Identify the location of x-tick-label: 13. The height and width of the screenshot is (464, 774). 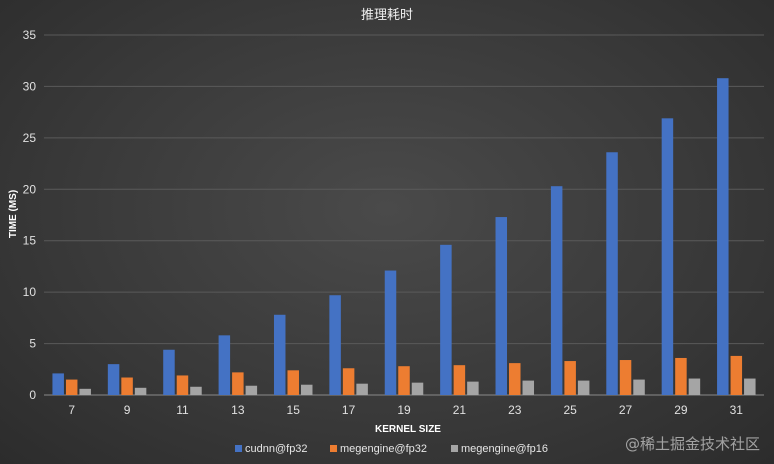
(238, 410).